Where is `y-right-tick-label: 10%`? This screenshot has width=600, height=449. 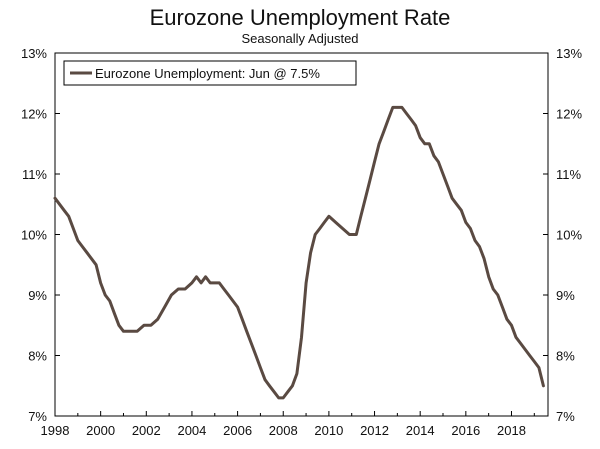
y-right-tick-label: 10% is located at coordinates (569, 235).